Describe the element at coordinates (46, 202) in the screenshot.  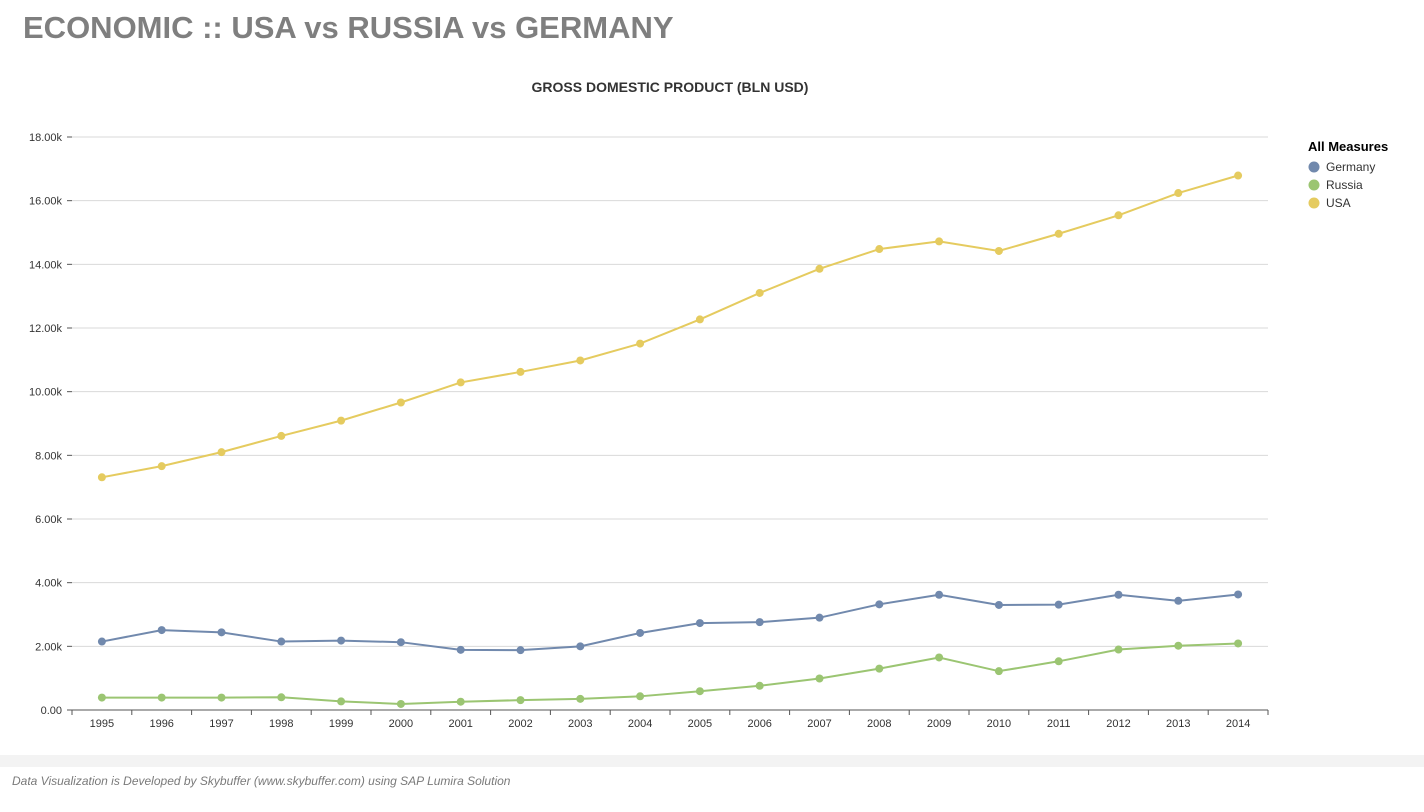
I see `y-tick-label: 16.00k` at that location.